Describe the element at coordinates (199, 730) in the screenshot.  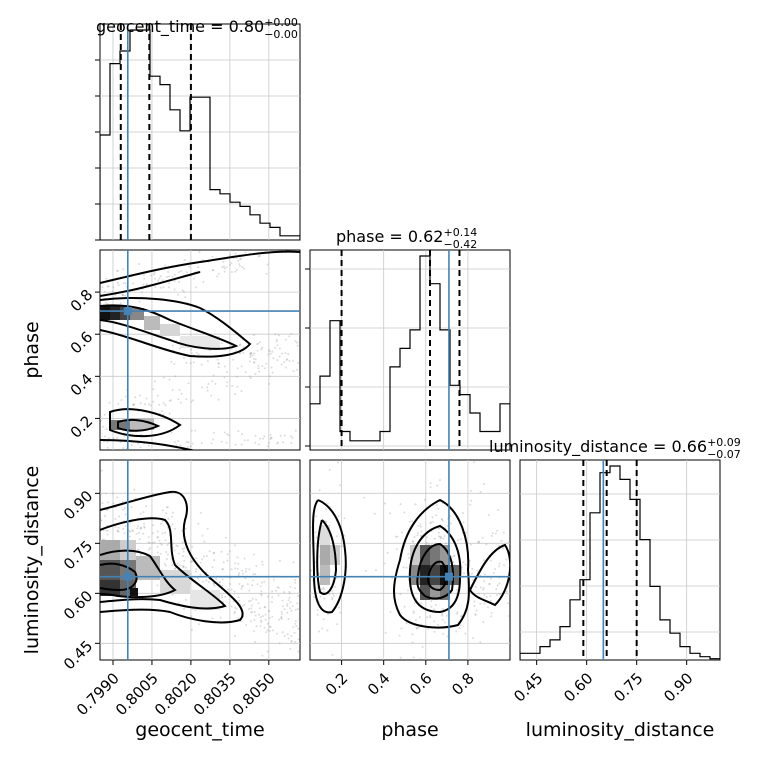
I see `xaxis-label-geocent-time: geocent_time` at that location.